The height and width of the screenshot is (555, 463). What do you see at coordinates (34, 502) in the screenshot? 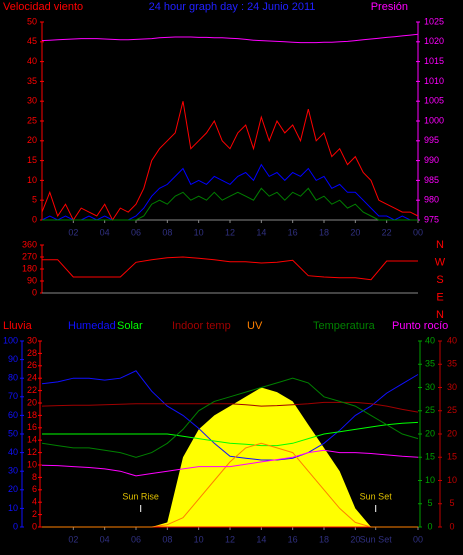
I see `y-tick-label: 4` at bounding box center [34, 502].